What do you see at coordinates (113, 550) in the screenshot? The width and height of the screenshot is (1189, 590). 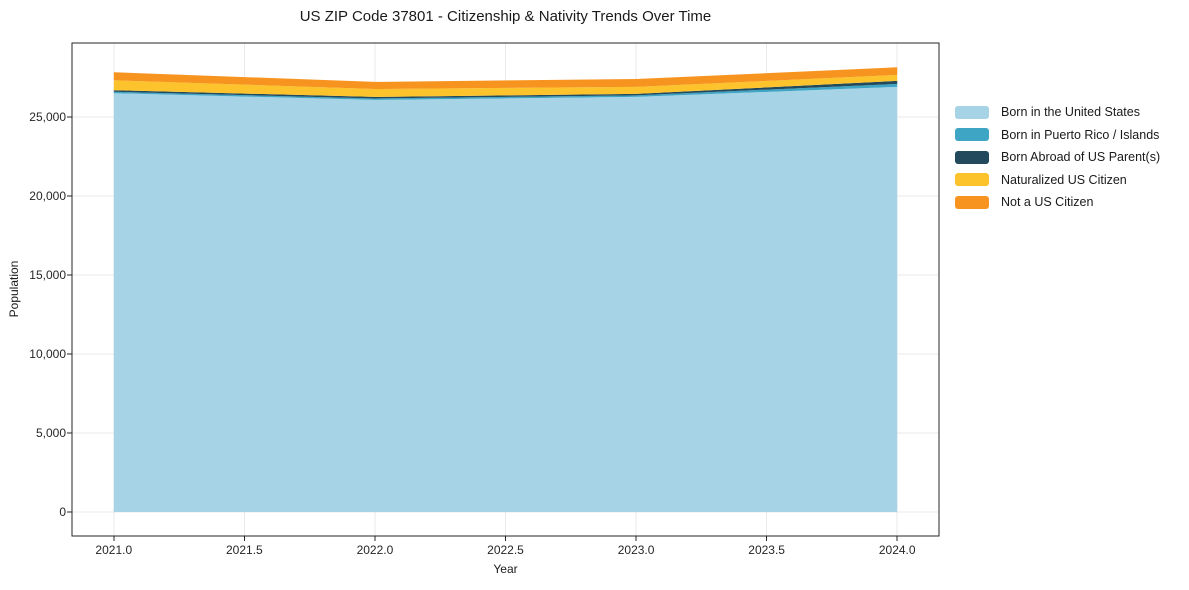 I see `x-tick-label: 2021.0` at bounding box center [113, 550].